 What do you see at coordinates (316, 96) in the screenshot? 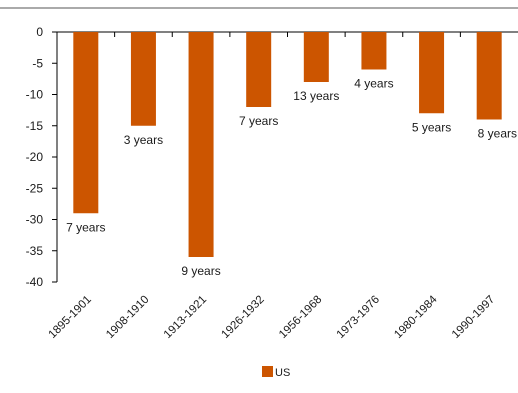
I see `data-label: 13 years` at bounding box center [316, 96].